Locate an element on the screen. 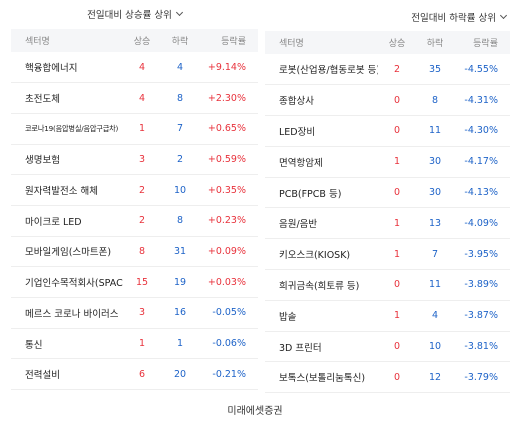 The image size is (510, 423). sector-name-link: 기업인수목적회사(SPAC) is located at coordinates (67, 282).